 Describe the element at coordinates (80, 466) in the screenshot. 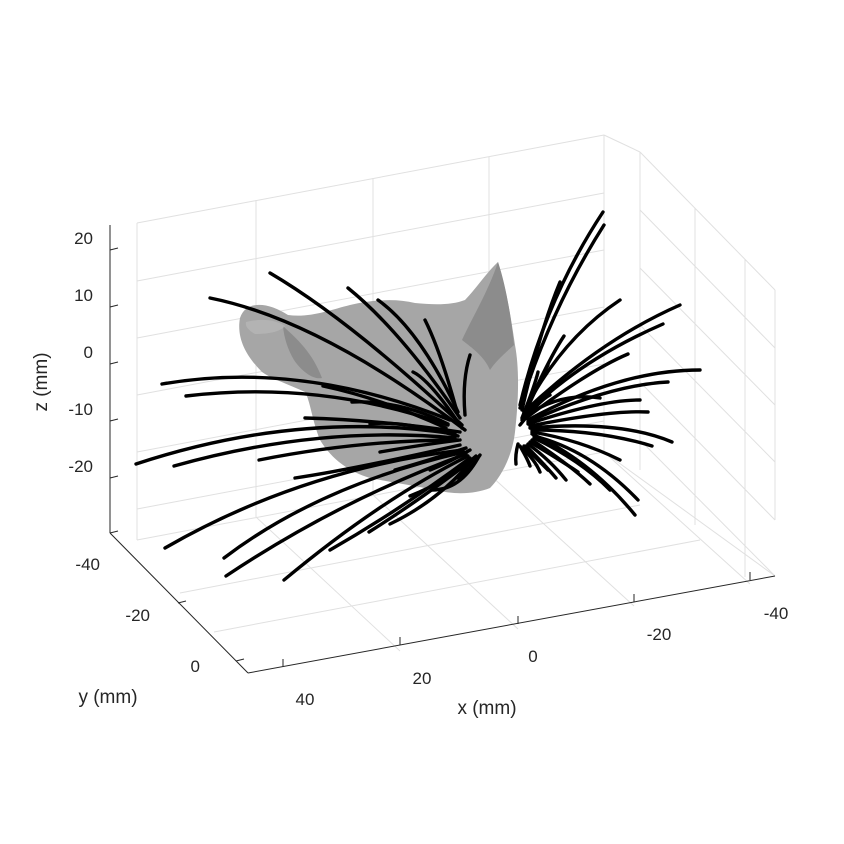

I see `z-tick-label: -20` at that location.